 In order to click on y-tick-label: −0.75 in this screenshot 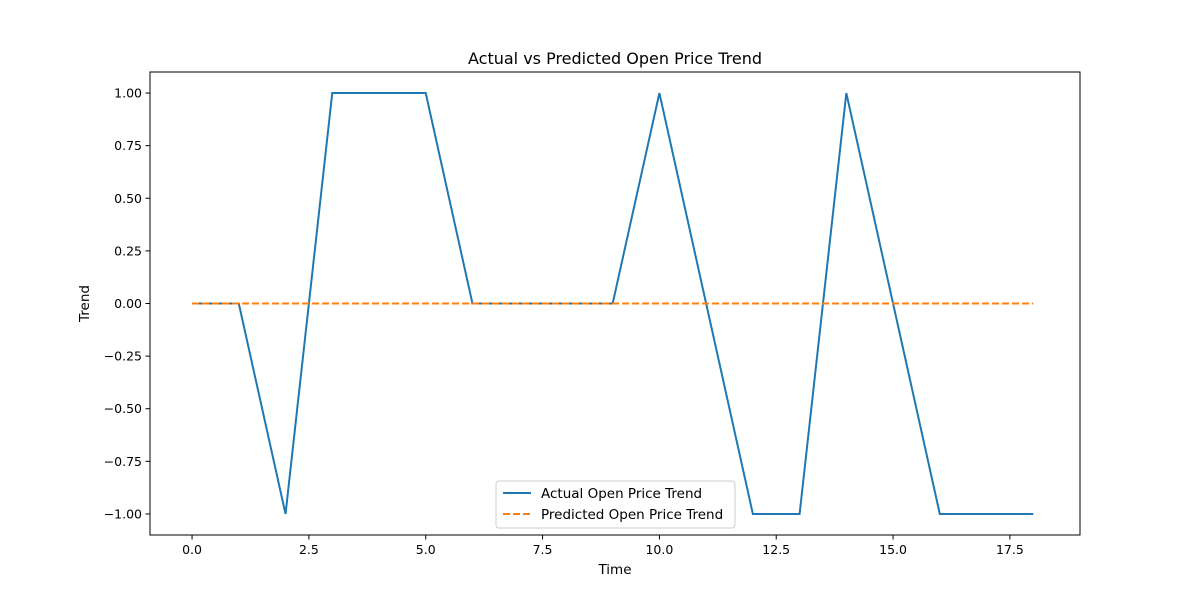, I will do `click(123, 461)`.